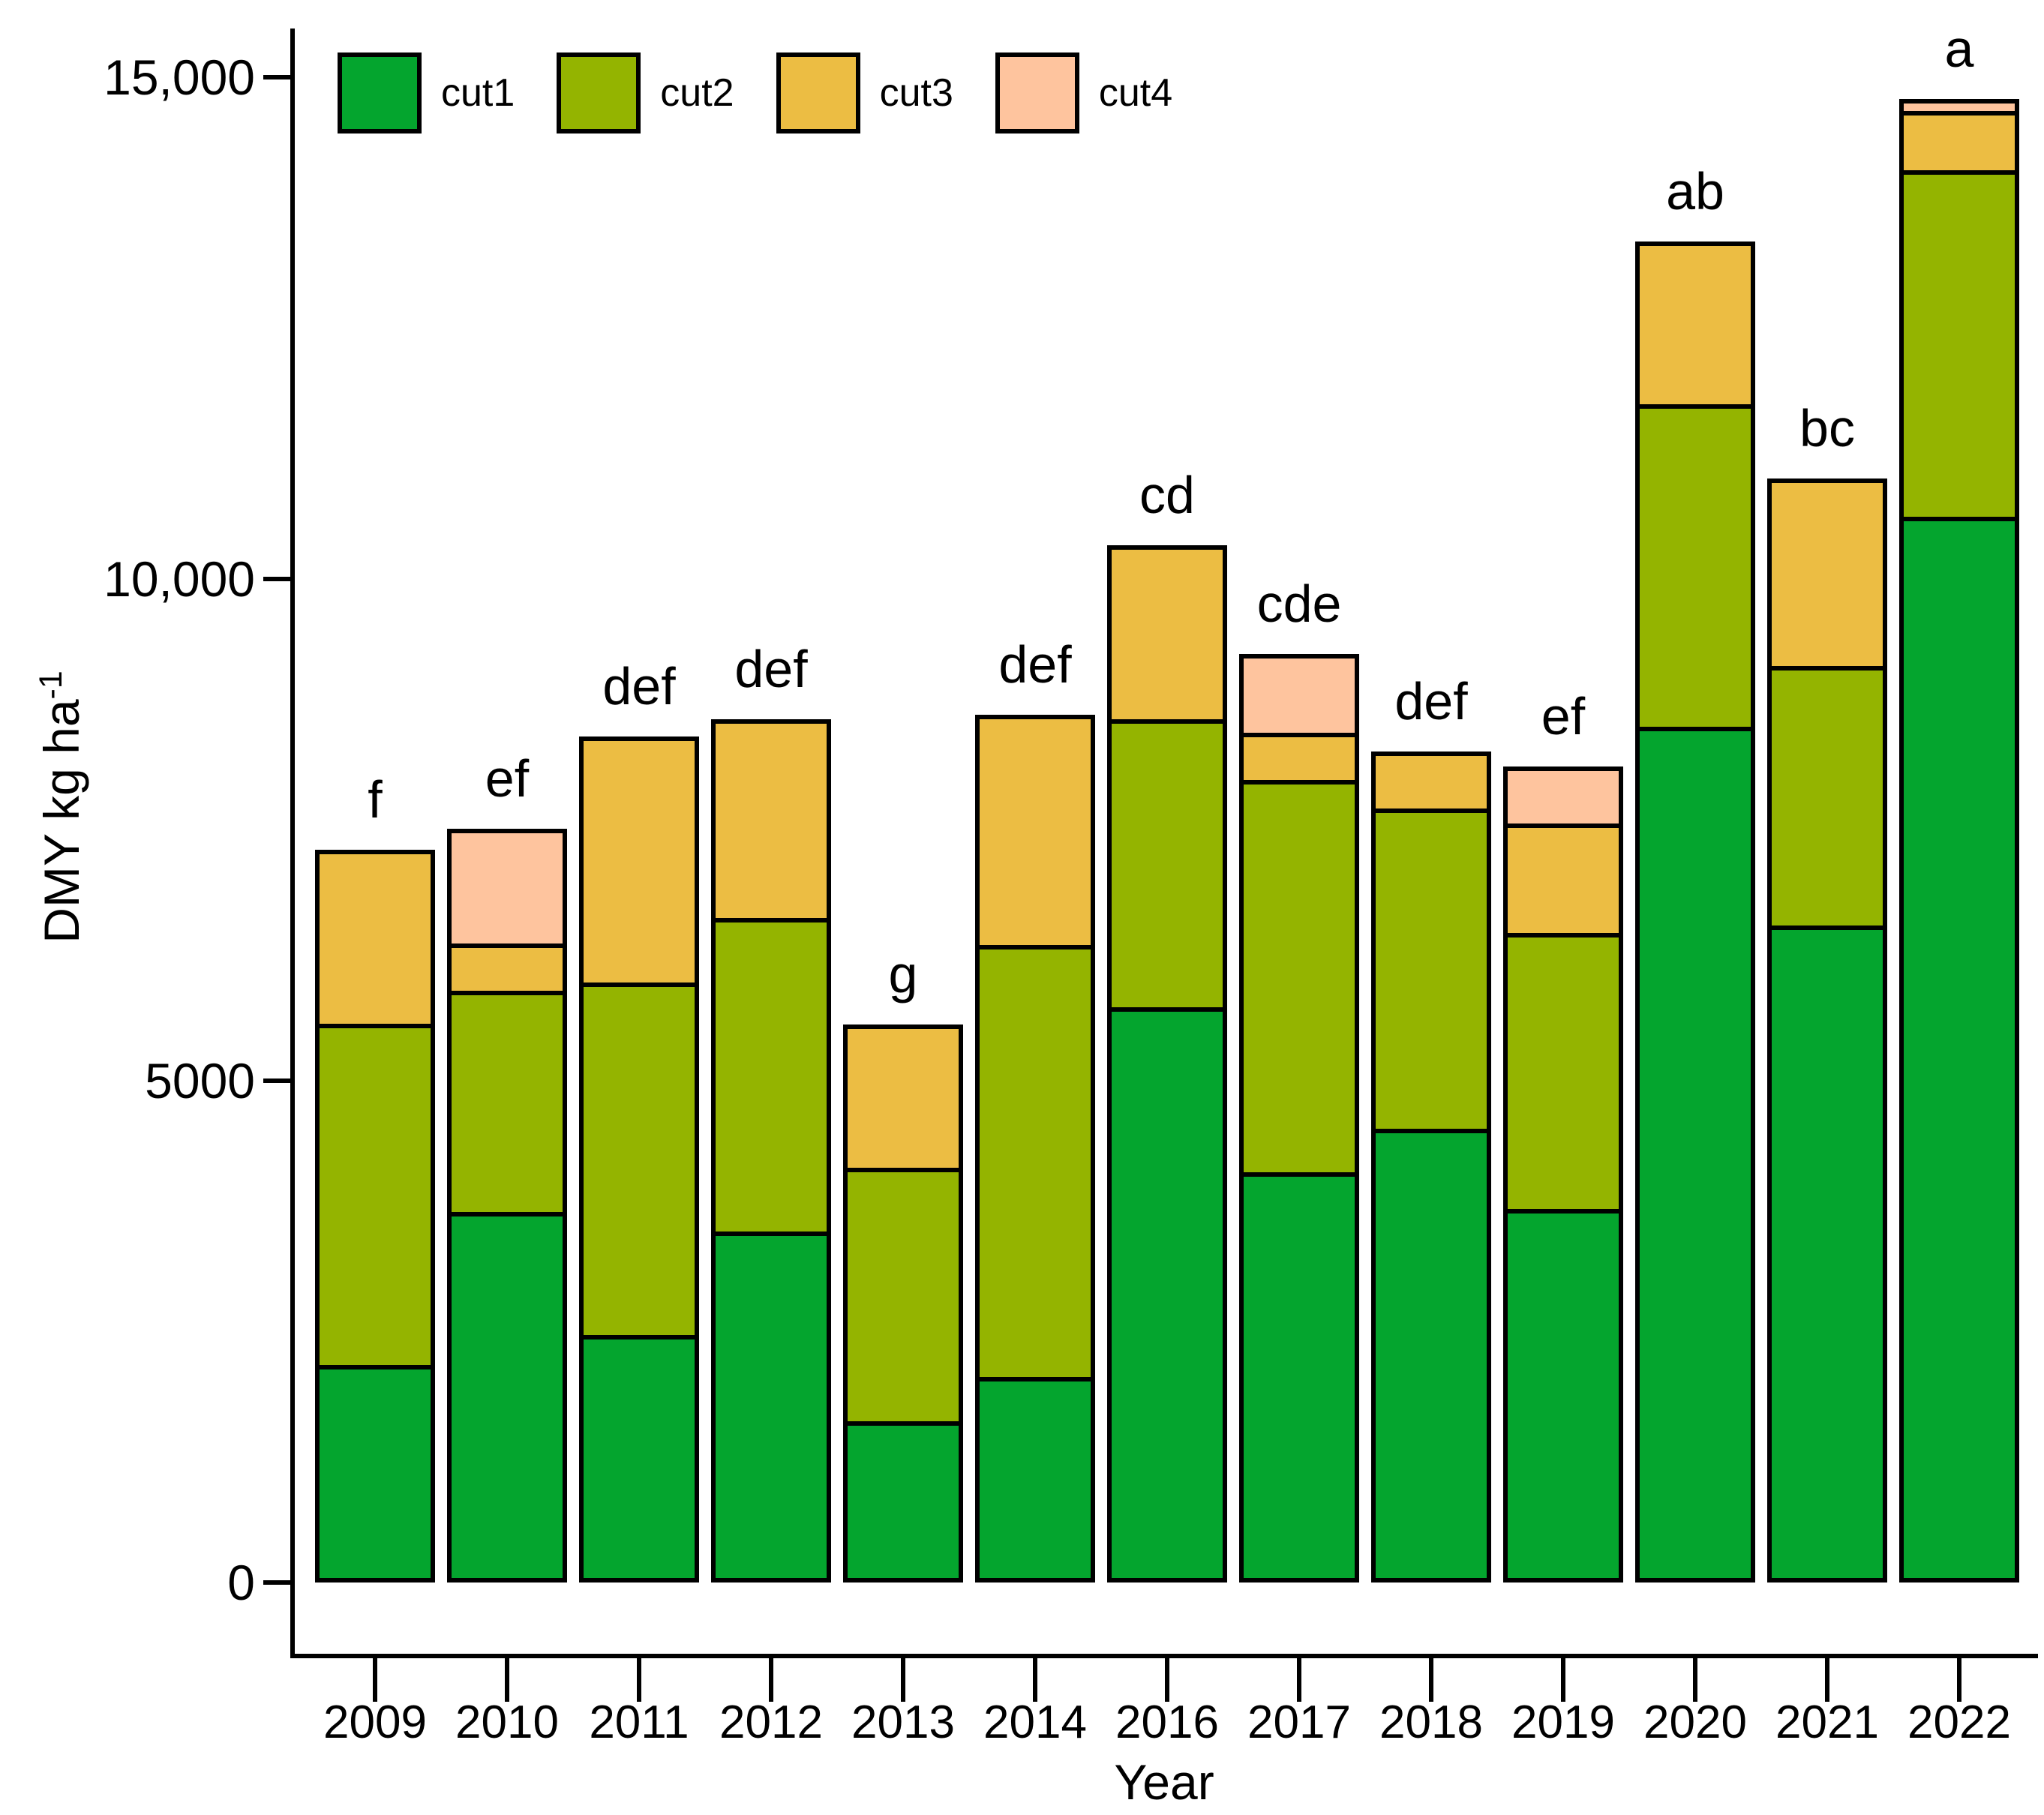 The width and height of the screenshot is (2044, 1815). What do you see at coordinates (1167, 494) in the screenshot?
I see `significance-letter-2016: cd` at bounding box center [1167, 494].